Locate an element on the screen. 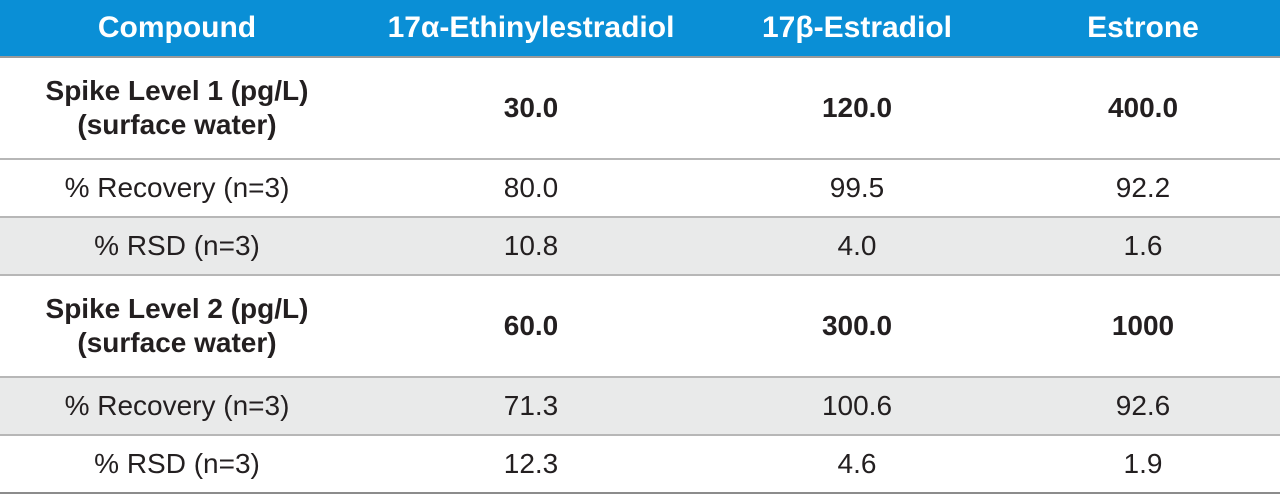 The image size is (1280, 494). cell-estrone: 1.6 is located at coordinates (1143, 246).